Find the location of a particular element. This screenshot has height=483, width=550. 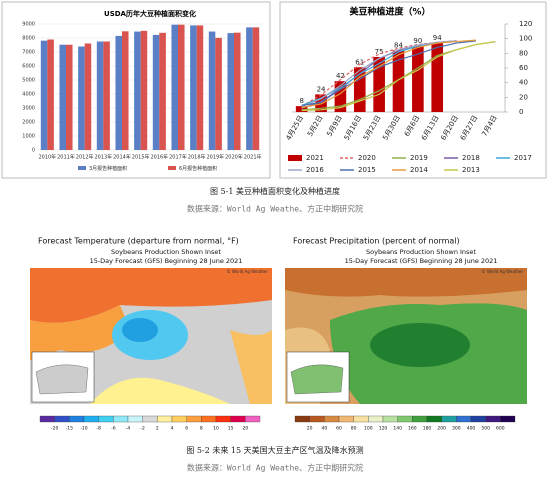

y-tick-label: 2000 is located at coordinates (28, 123).